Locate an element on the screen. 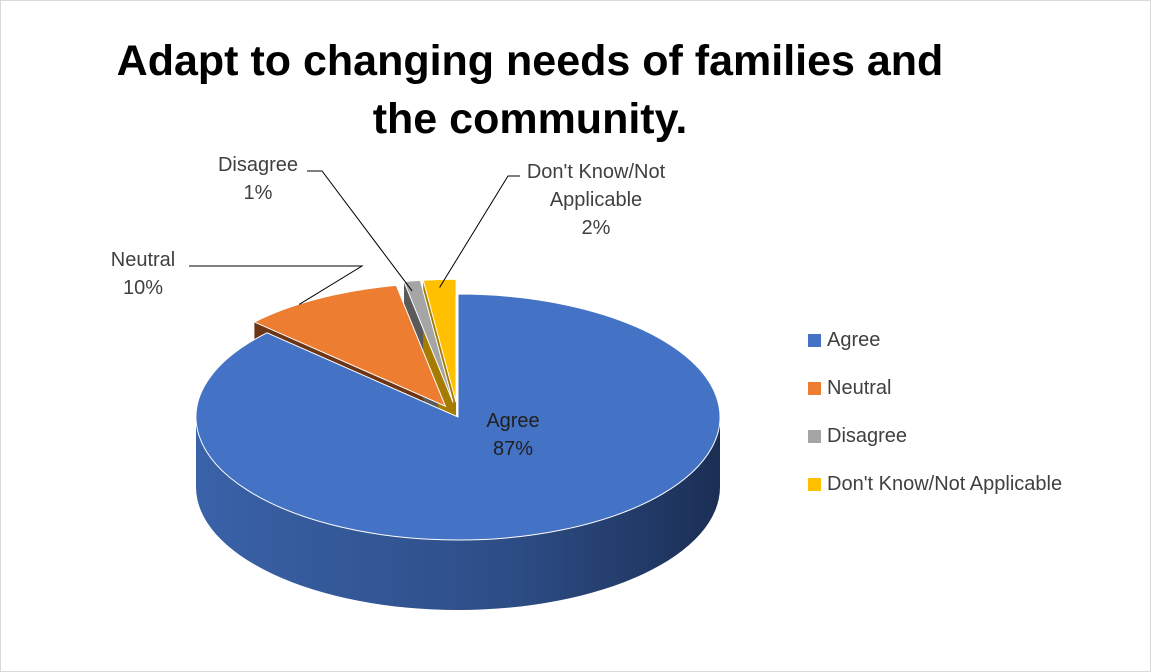 Image resolution: width=1151 pixels, height=672 pixels. pie-side-agree is located at coordinates (458, 513).